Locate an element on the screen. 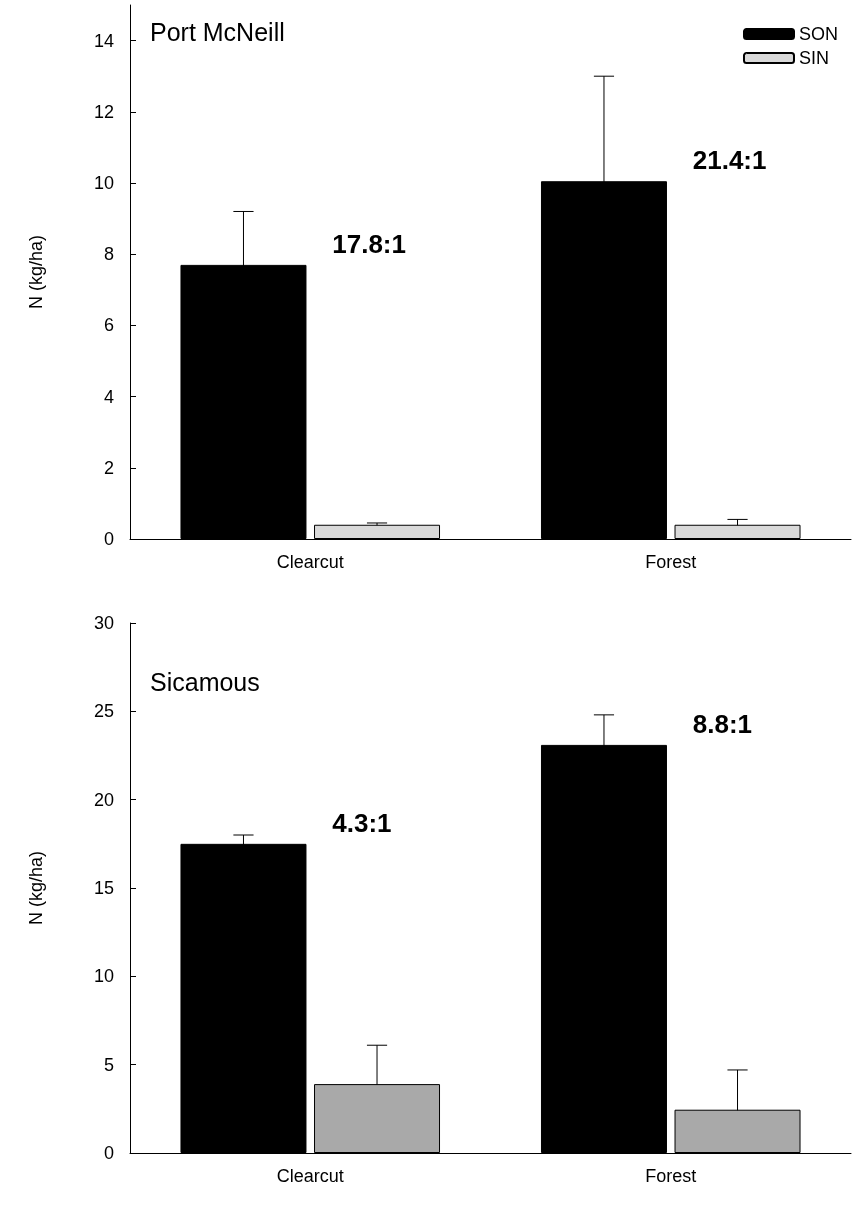 This screenshot has height=1229, width=853. y-tick-label: 8 is located at coordinates (108, 254).